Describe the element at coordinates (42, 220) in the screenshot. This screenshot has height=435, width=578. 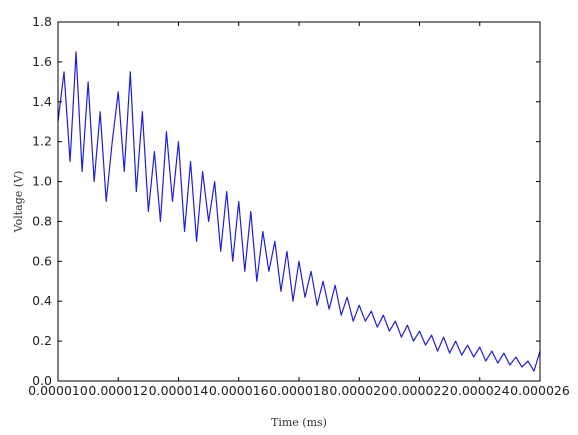
I see `y-tick-label: 0.8` at that location.